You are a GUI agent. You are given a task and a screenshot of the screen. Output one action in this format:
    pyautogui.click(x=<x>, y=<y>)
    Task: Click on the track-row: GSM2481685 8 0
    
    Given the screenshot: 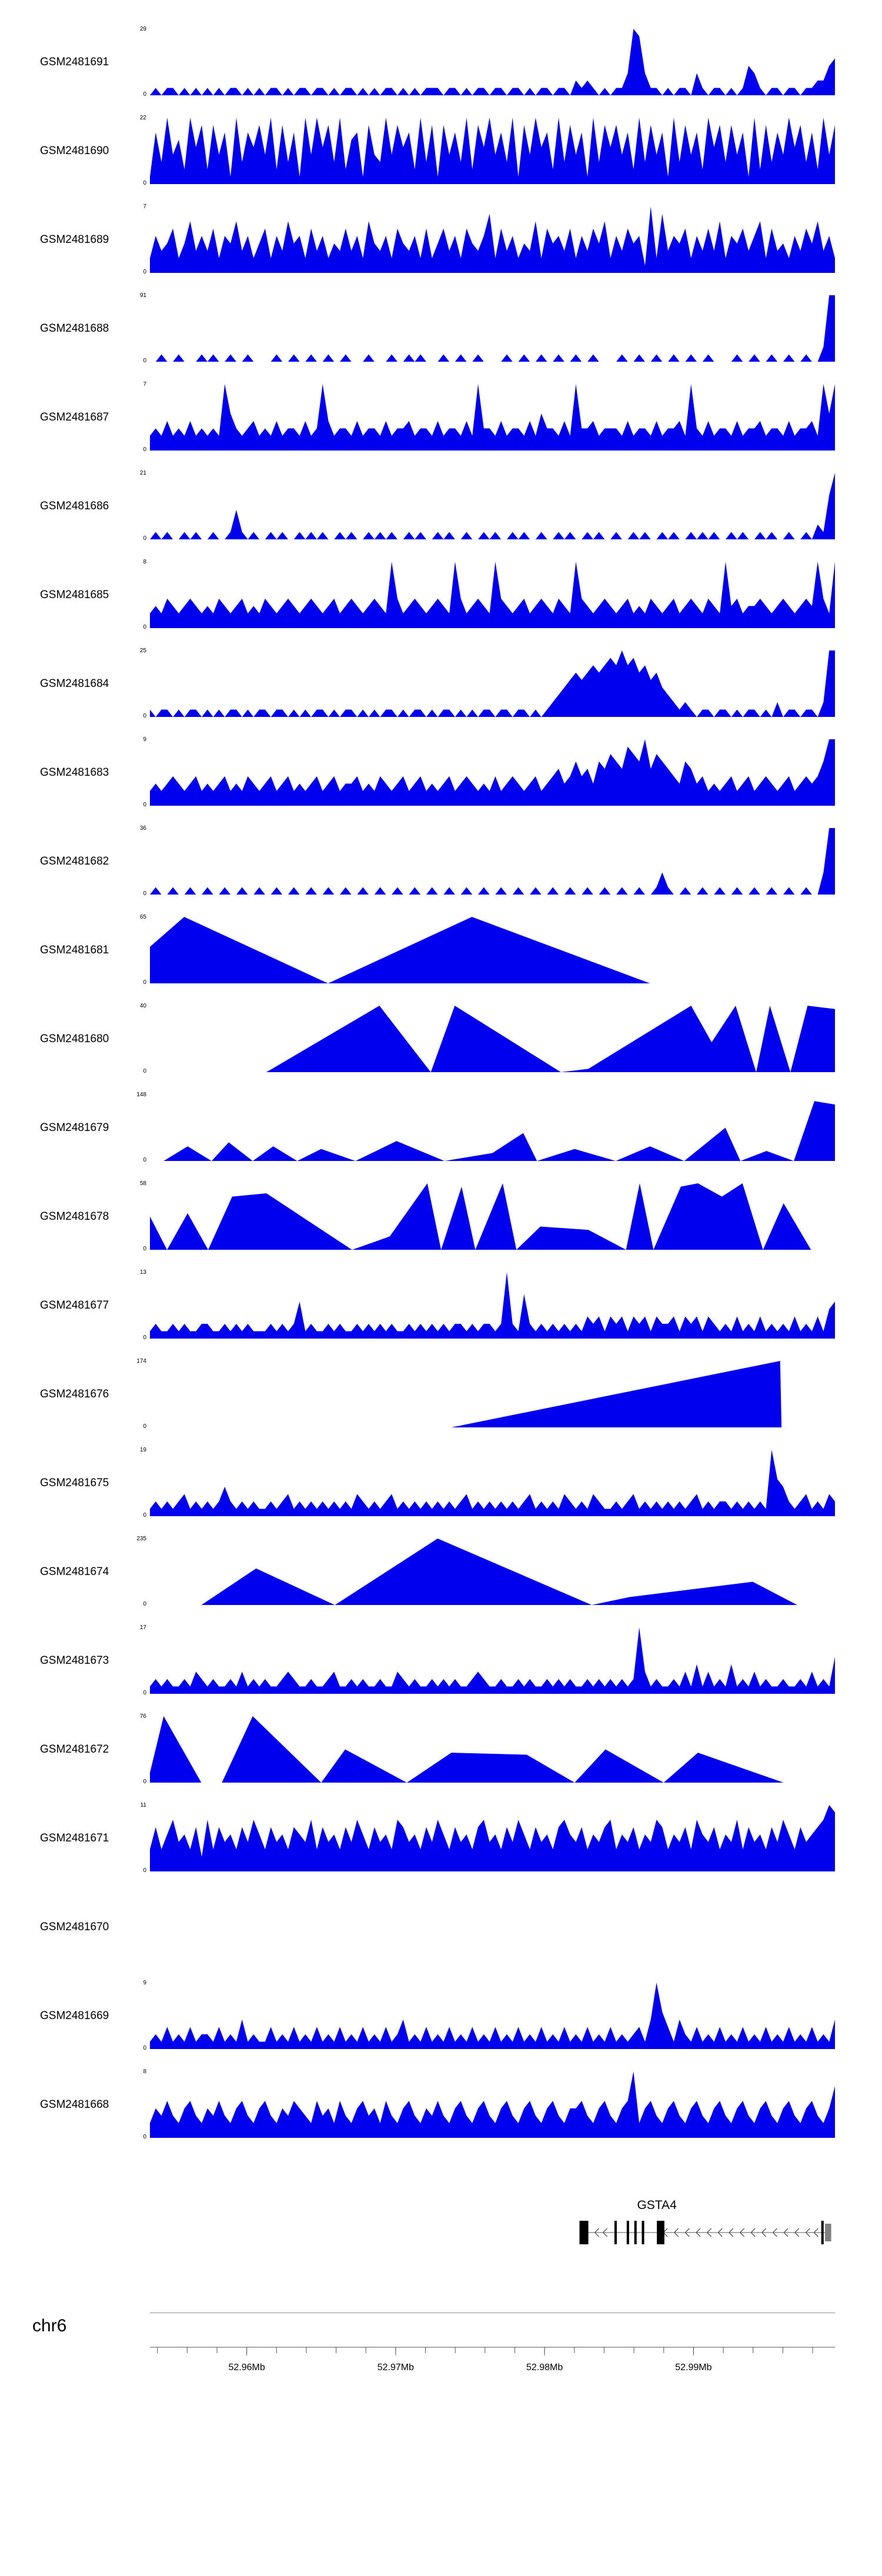 What is the action you would take?
    pyautogui.click(x=441, y=594)
    